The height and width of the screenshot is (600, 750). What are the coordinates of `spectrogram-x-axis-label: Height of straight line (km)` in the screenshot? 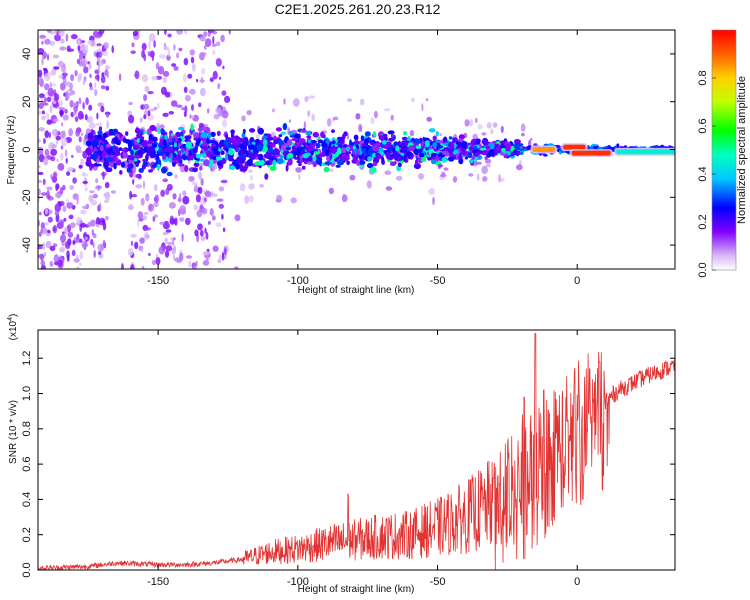 It's located at (356, 290).